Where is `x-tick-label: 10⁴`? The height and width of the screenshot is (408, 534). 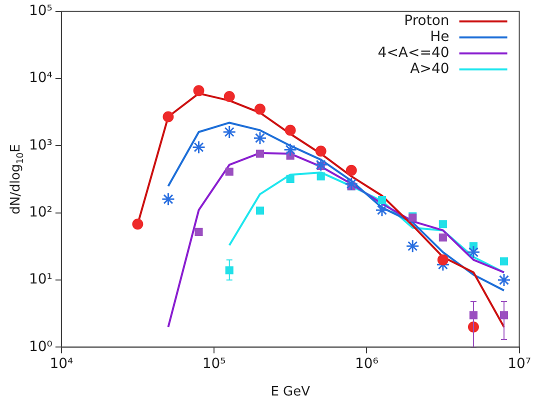 x-tick-label: 10⁴ is located at coordinates (62, 364).